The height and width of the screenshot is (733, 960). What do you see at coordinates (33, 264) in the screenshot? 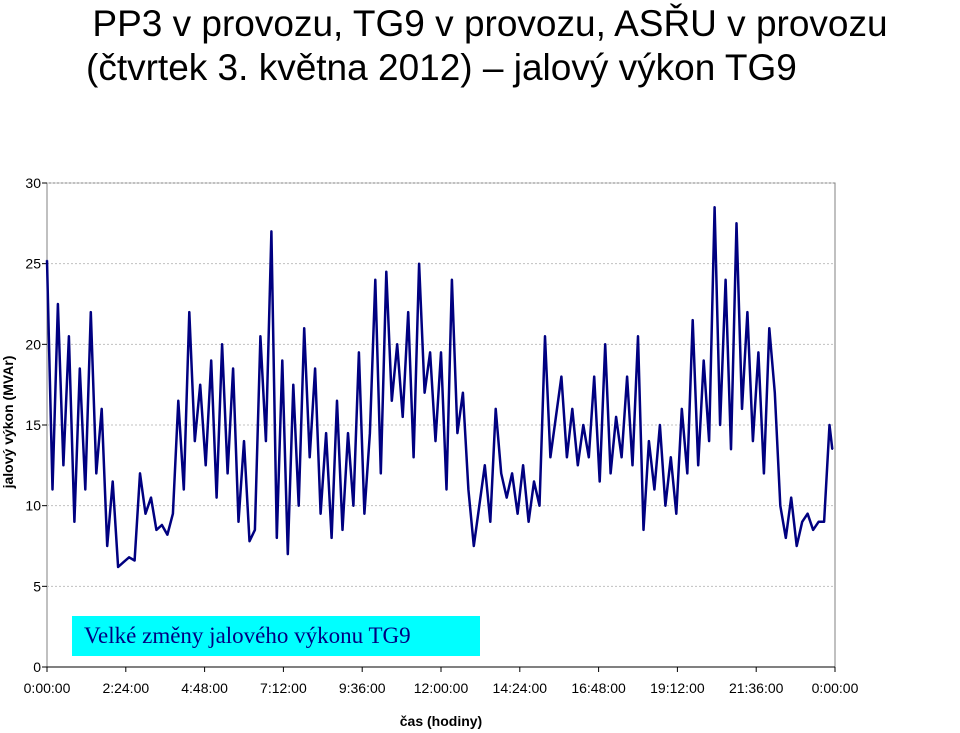
I see `y-tick-label: 25` at bounding box center [33, 264].